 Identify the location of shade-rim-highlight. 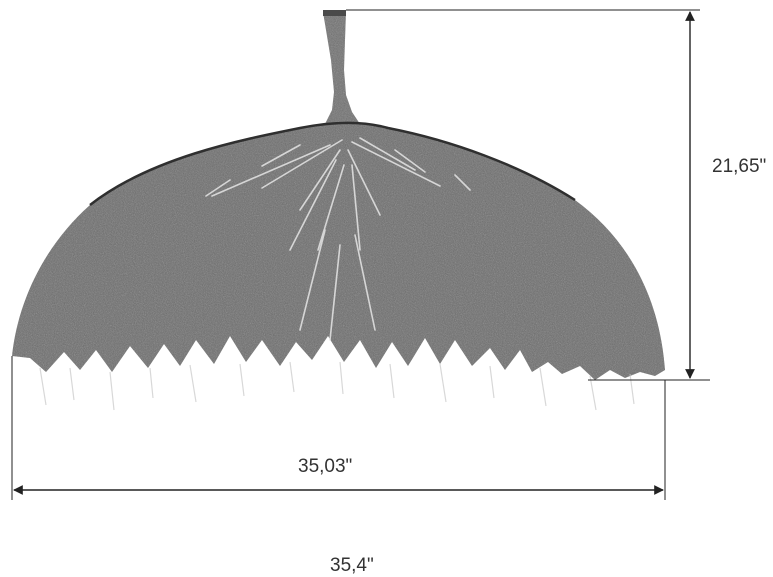
(332, 163).